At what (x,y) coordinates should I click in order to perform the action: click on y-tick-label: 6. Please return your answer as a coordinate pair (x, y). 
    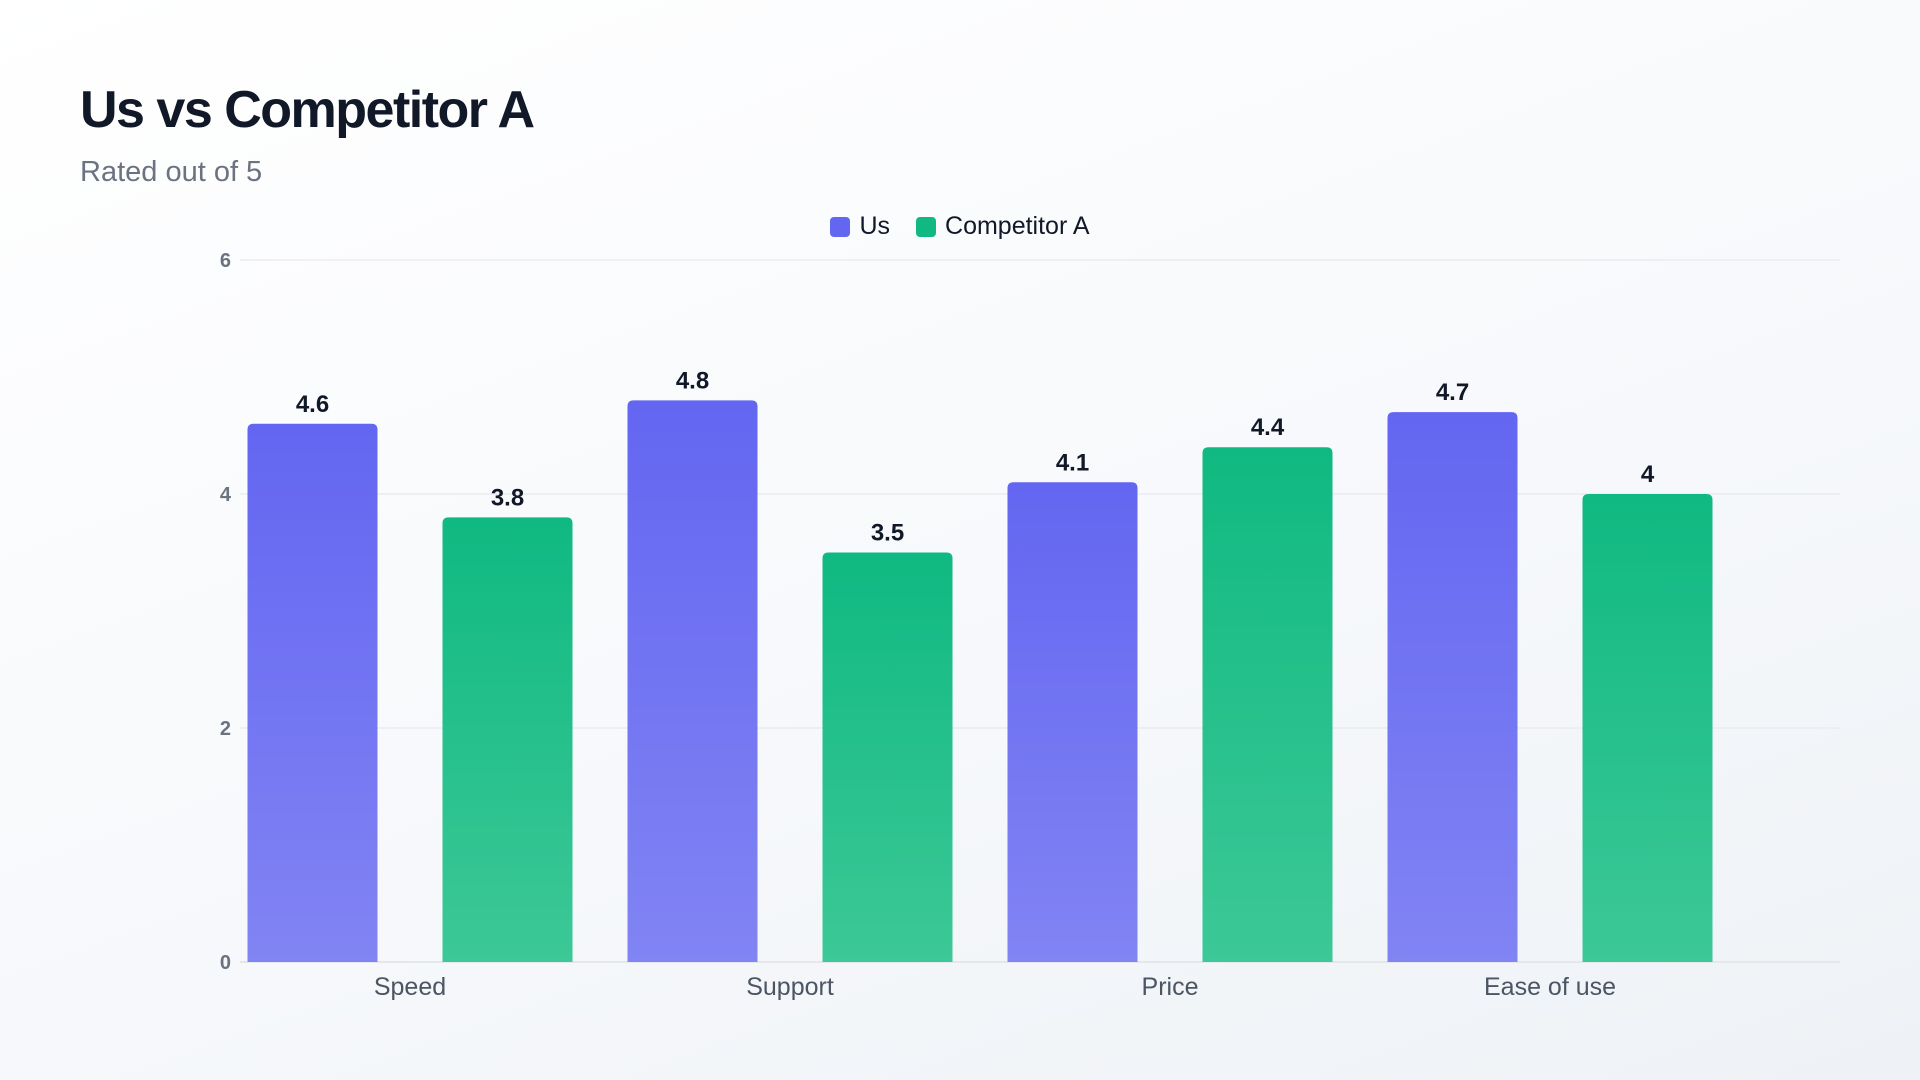
    Looking at the image, I should click on (225, 261).